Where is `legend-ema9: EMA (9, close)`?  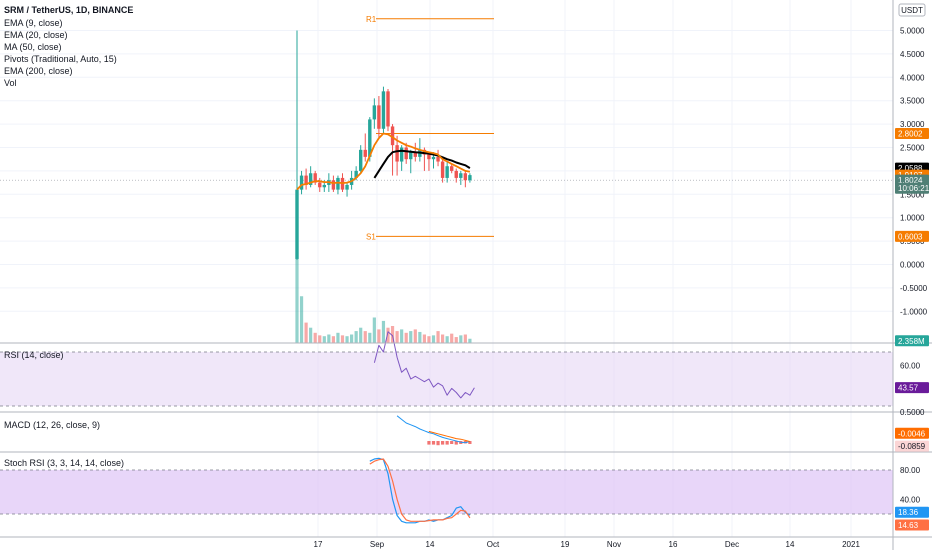 legend-ema9: EMA (9, close) is located at coordinates (33, 23).